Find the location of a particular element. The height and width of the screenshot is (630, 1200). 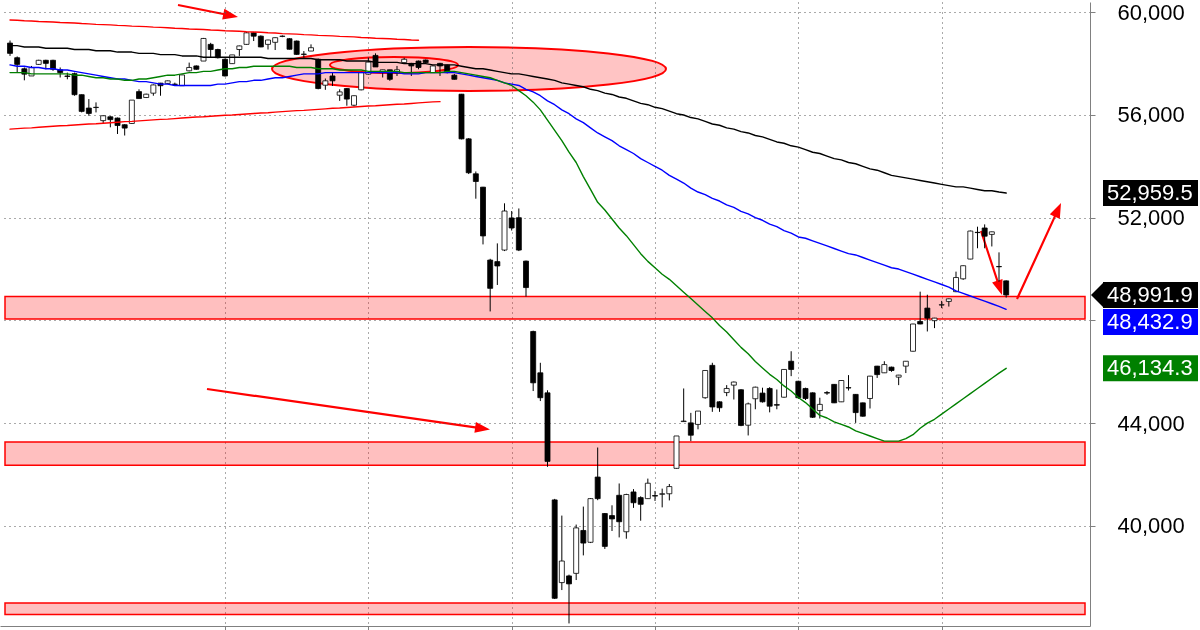

text: 48,432.9 is located at coordinates (1150, 321).